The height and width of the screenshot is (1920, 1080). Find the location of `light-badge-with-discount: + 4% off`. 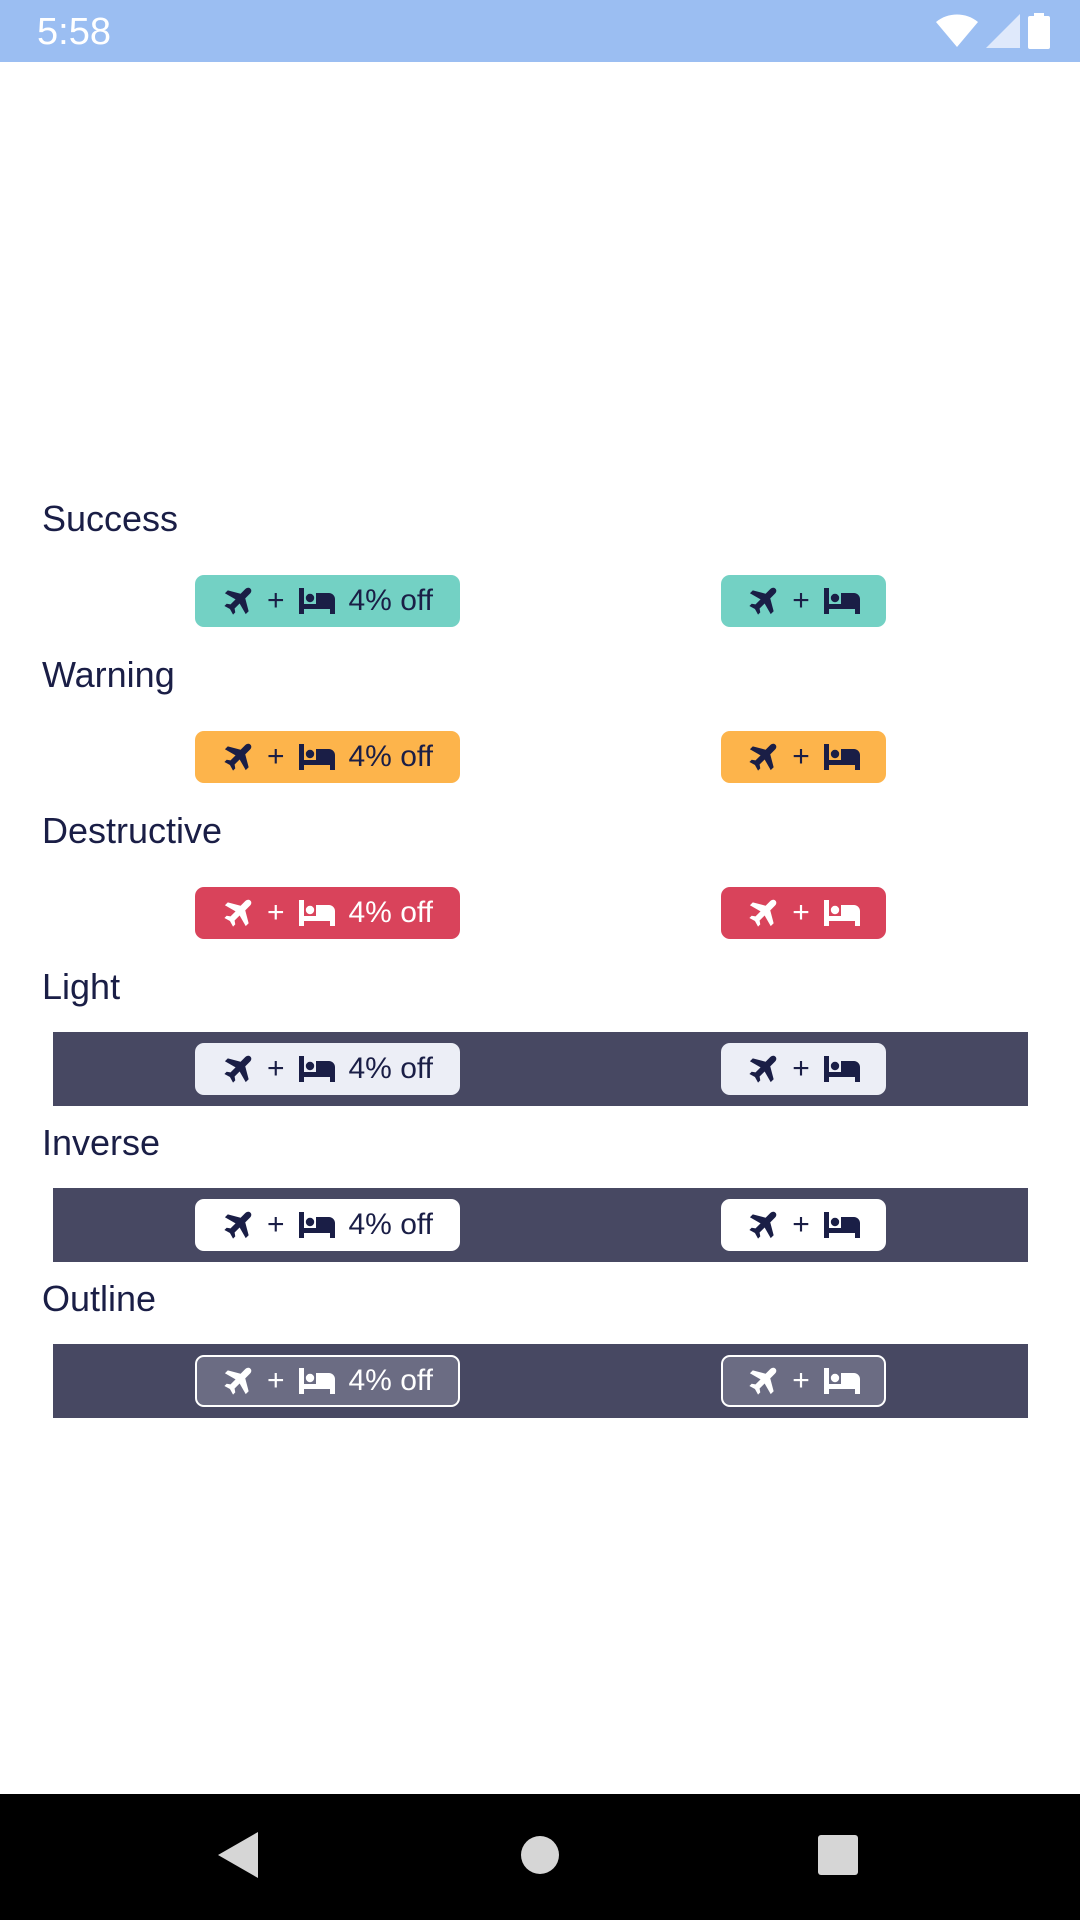

light-badge-with-discount: + 4% off is located at coordinates (327, 1069).